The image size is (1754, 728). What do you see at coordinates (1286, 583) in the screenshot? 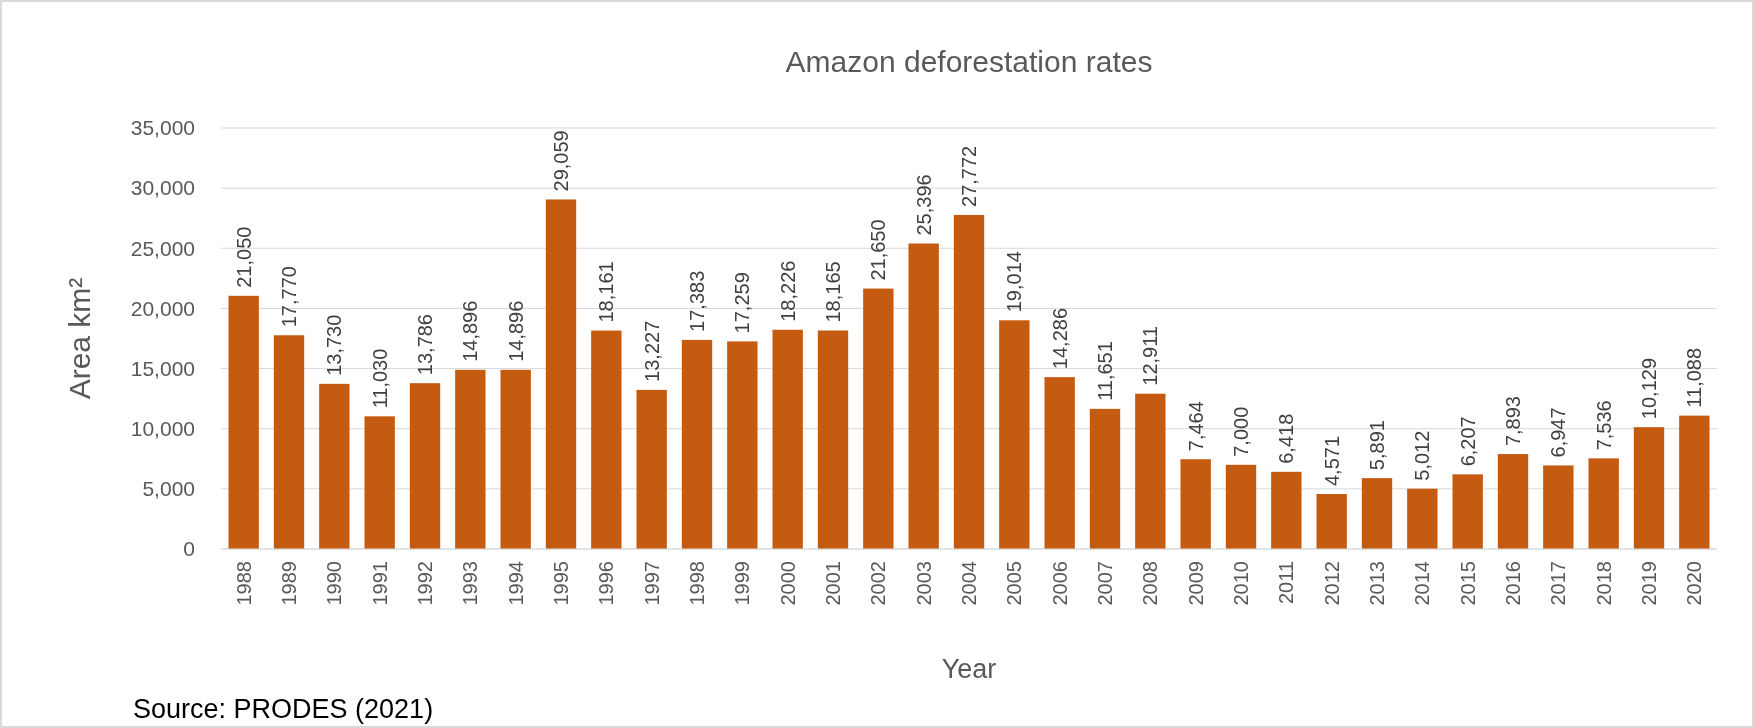
I see `x-tick-label: 2011` at bounding box center [1286, 583].